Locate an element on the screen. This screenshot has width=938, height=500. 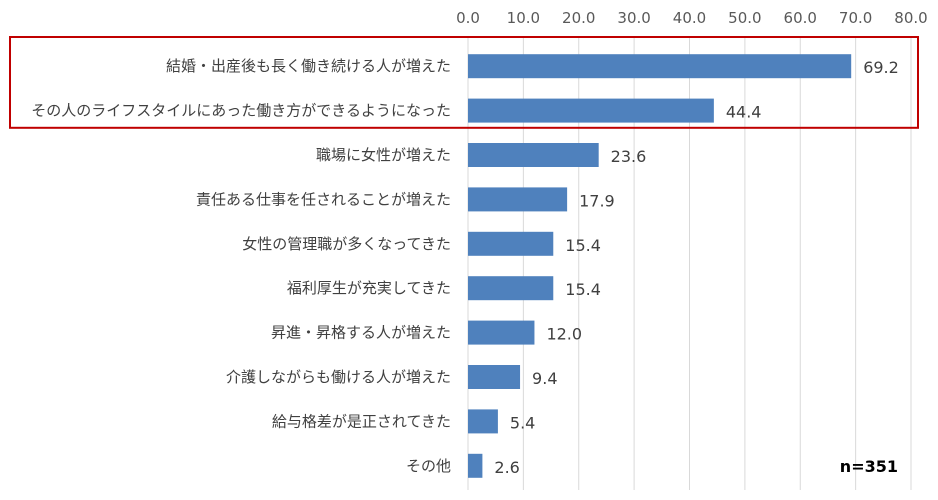
category-label: 責任ある仕事を任されることが増えた is located at coordinates (323, 199).